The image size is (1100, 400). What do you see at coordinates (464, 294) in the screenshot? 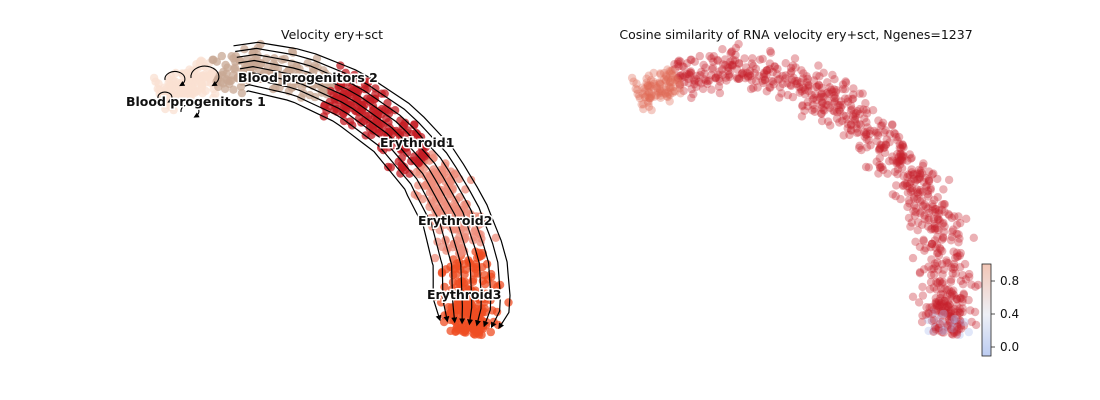
I see `cluster-label-erythroid3: Erythroid3` at bounding box center [464, 294].